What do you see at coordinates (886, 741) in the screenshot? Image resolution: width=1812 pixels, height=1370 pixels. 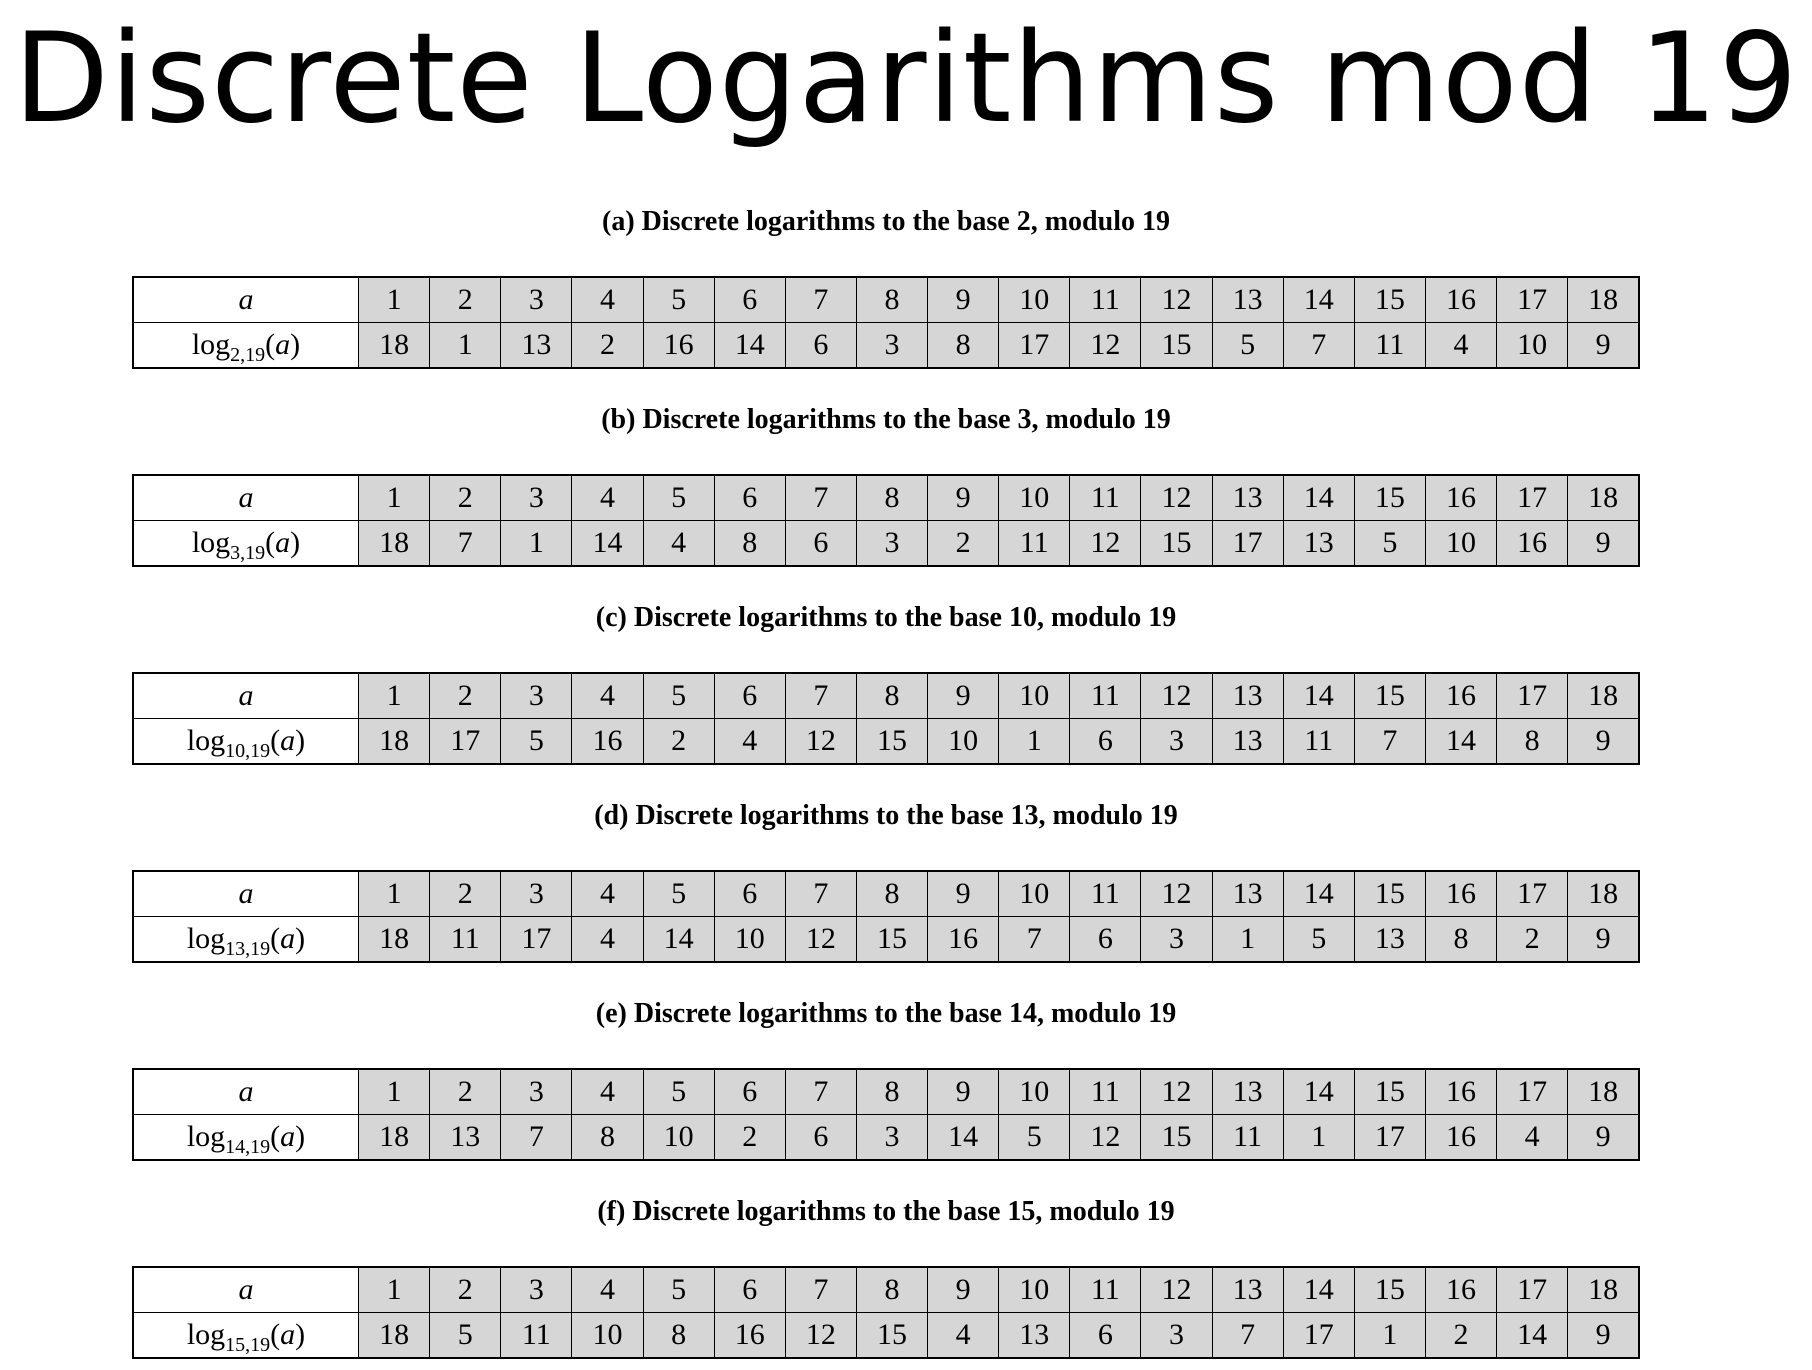 I see `table-row-log: log10,19(a) 18 17 5 16 2 4 12 15 10 1 6 3 13 11 7 14 8 9` at bounding box center [886, 741].